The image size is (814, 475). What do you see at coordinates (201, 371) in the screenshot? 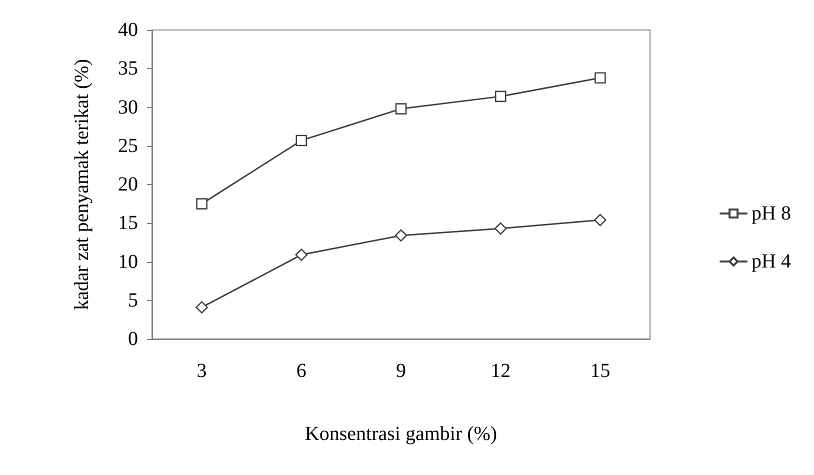
I see `x-tick-label: 3` at bounding box center [201, 371].